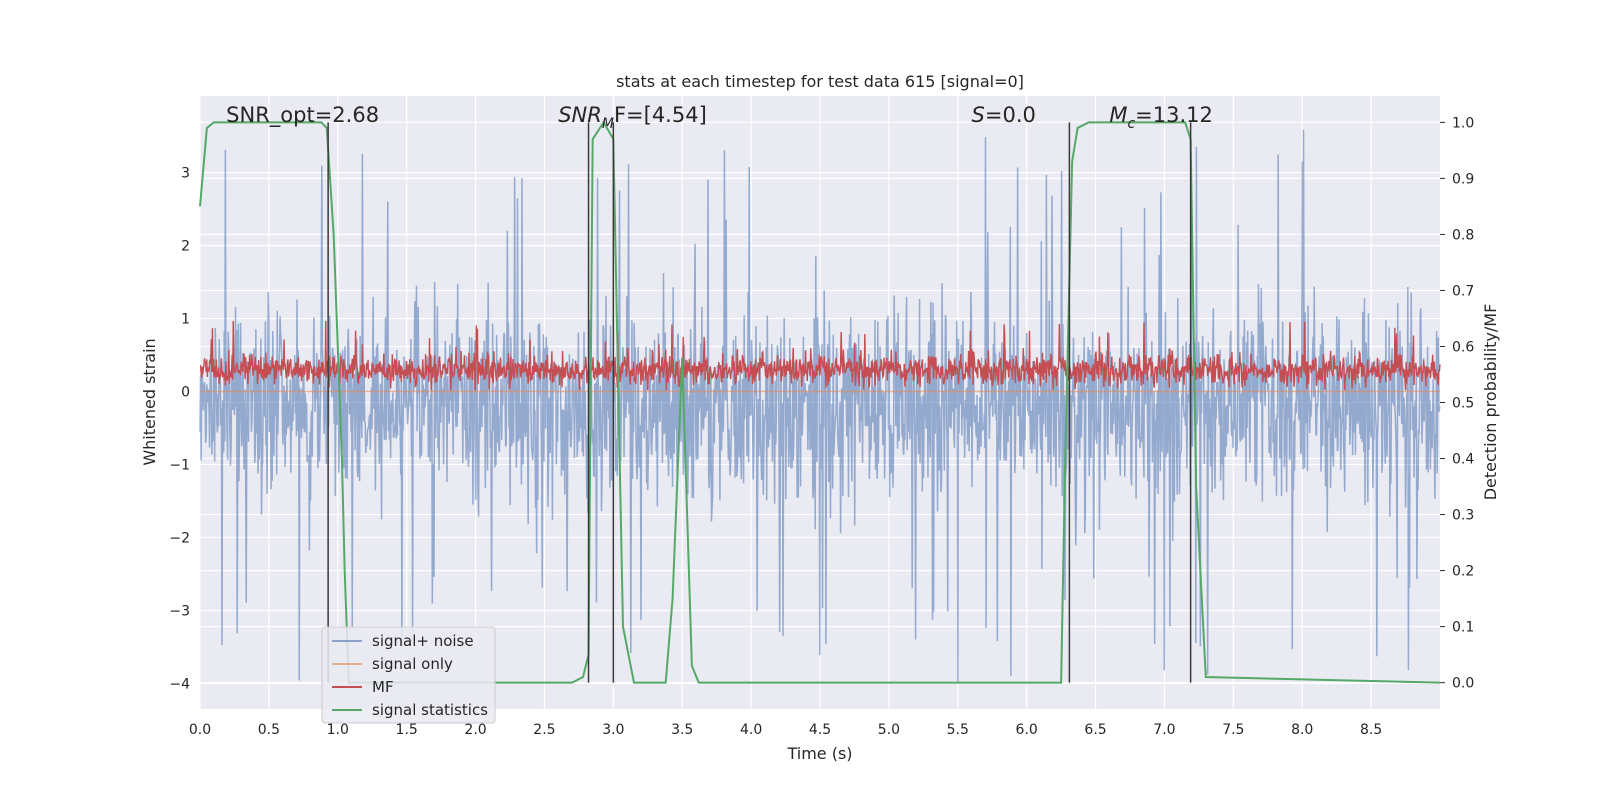 This screenshot has height=800, width=1600. Describe the element at coordinates (1371, 730) in the screenshot. I see `x-tick-label: 8.5` at that location.